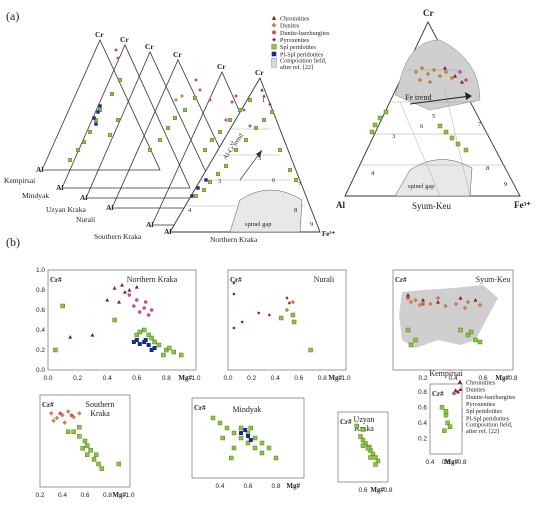 This screenshot has height=509, width=550. I want to click on plot-kempirsai: 0.4 0.6 0.8 0.8 0.6 0.4 0.2 Mg# Cr# Kempirsai, so click(442, 417).